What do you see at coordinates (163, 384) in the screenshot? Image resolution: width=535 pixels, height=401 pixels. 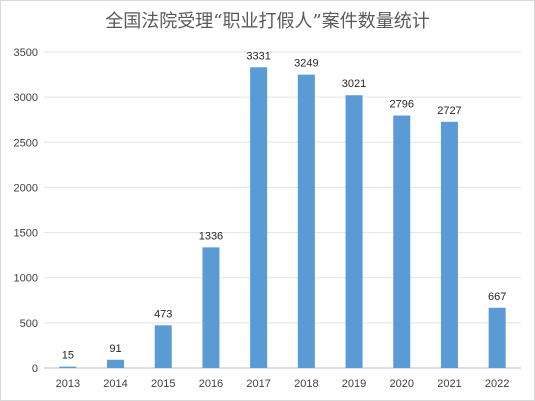 I see `x-tick-label-2015: 2015` at bounding box center [163, 384].